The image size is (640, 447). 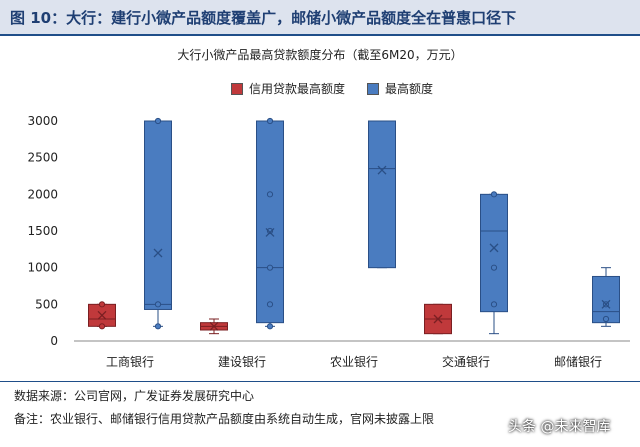 I want to click on y-tick-label: 1000, so click(x=42, y=268).